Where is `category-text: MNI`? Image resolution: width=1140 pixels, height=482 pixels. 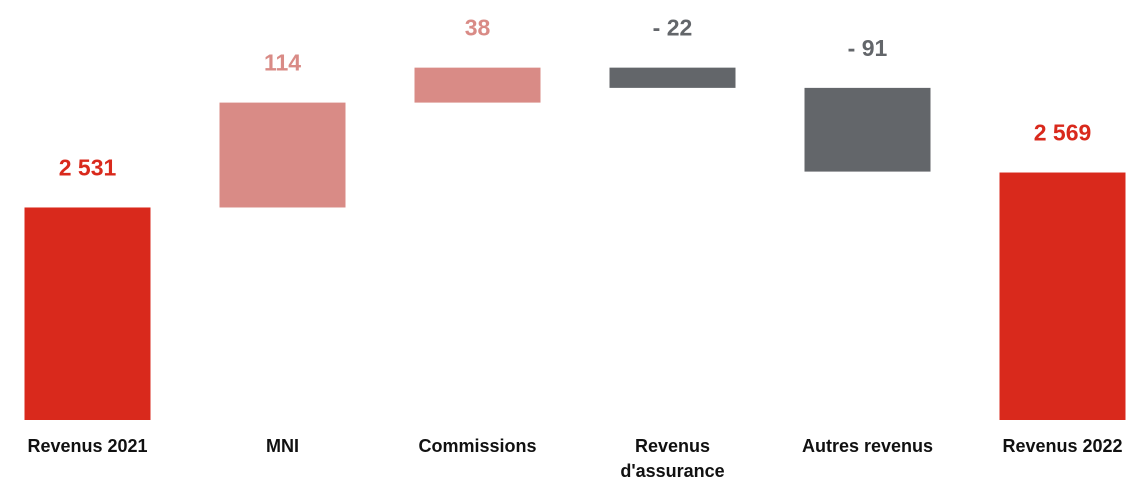 category-text: MNI is located at coordinates (282, 446).